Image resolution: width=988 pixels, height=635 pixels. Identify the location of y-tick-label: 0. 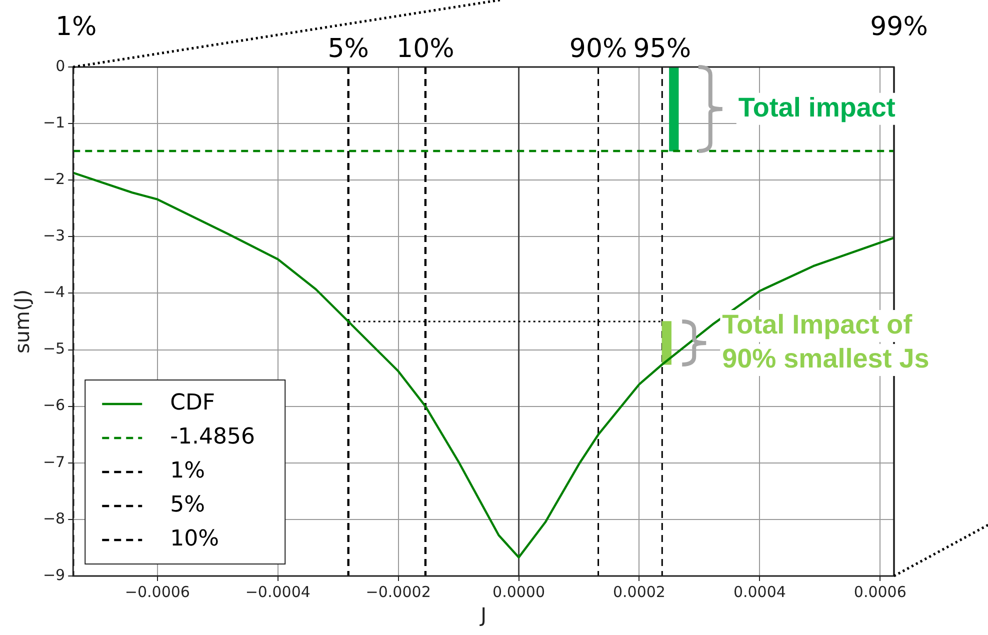
(61, 65).